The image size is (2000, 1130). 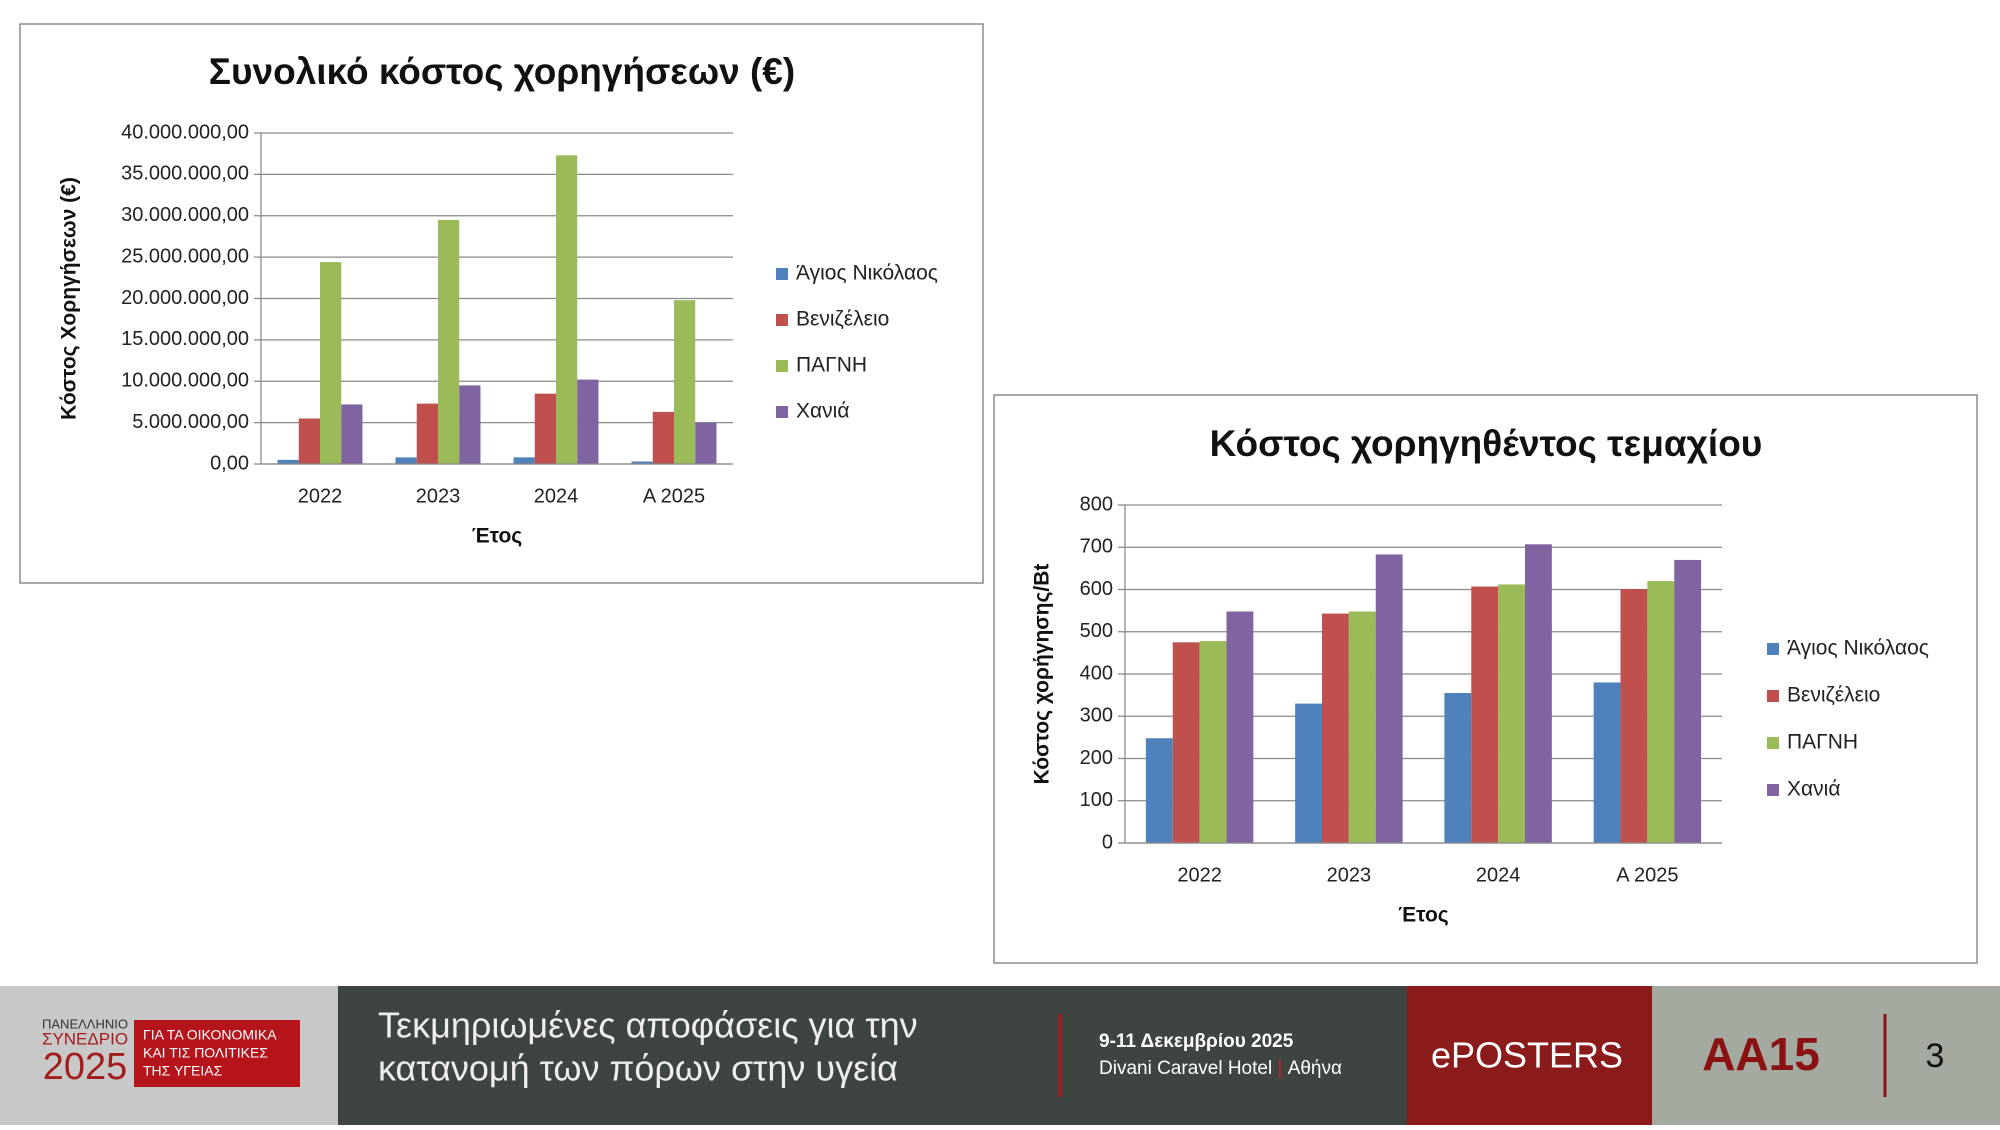 I want to click on y-tick-label: 300, so click(x=1096, y=716).